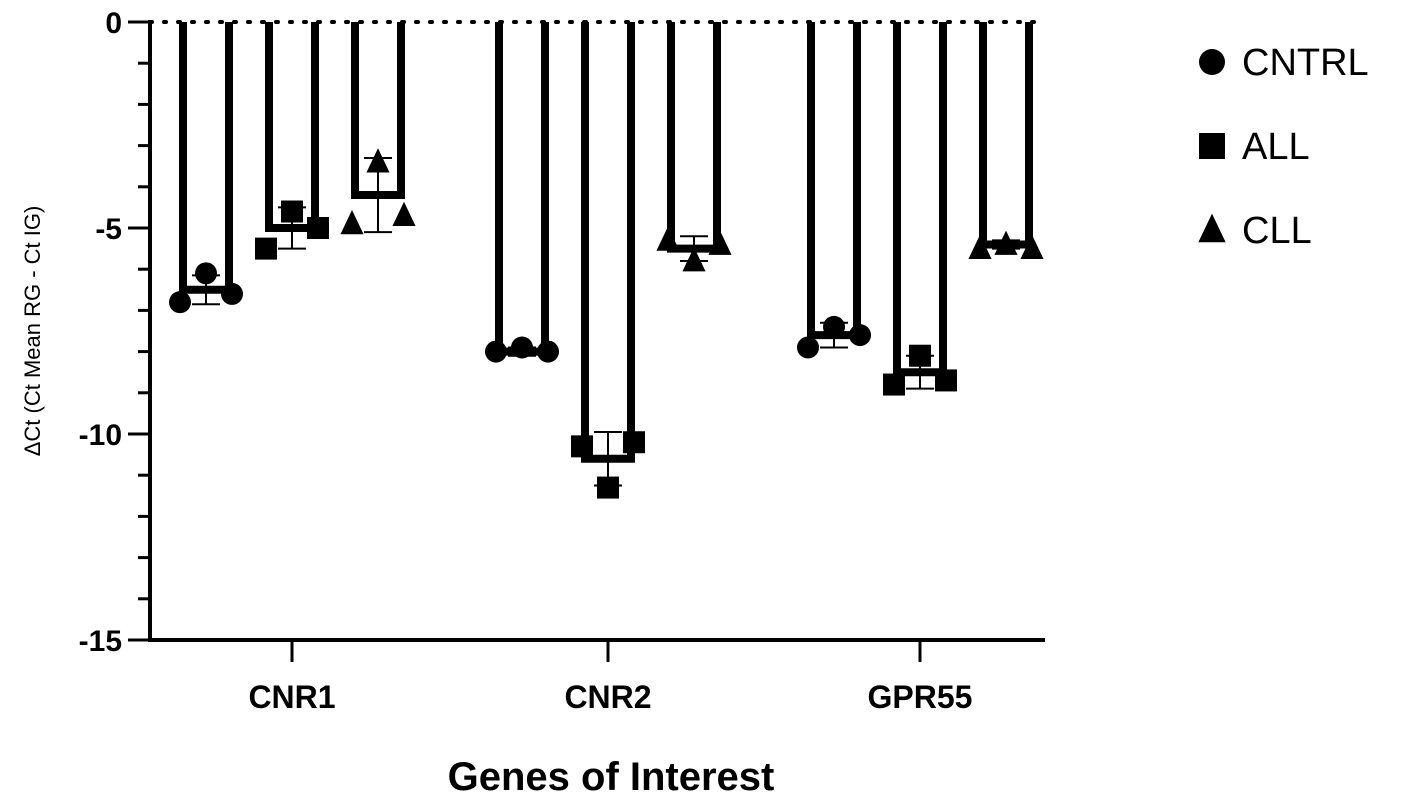  What do you see at coordinates (834, 181) in the screenshot?
I see `bar-cntrl-gpr55` at bounding box center [834, 181].